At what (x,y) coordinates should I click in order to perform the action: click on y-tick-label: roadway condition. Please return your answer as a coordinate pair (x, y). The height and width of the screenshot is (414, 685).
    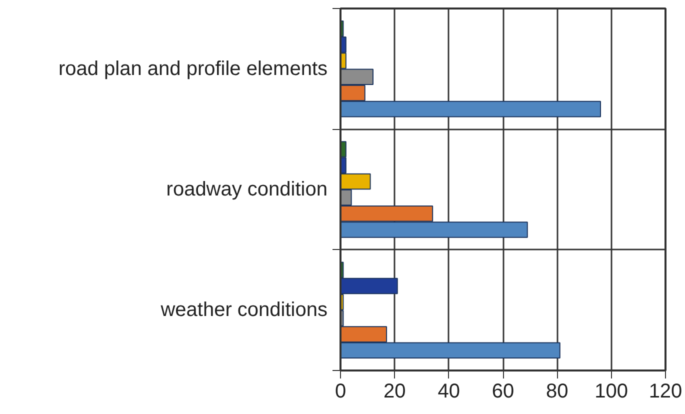
    Looking at the image, I should click on (247, 189).